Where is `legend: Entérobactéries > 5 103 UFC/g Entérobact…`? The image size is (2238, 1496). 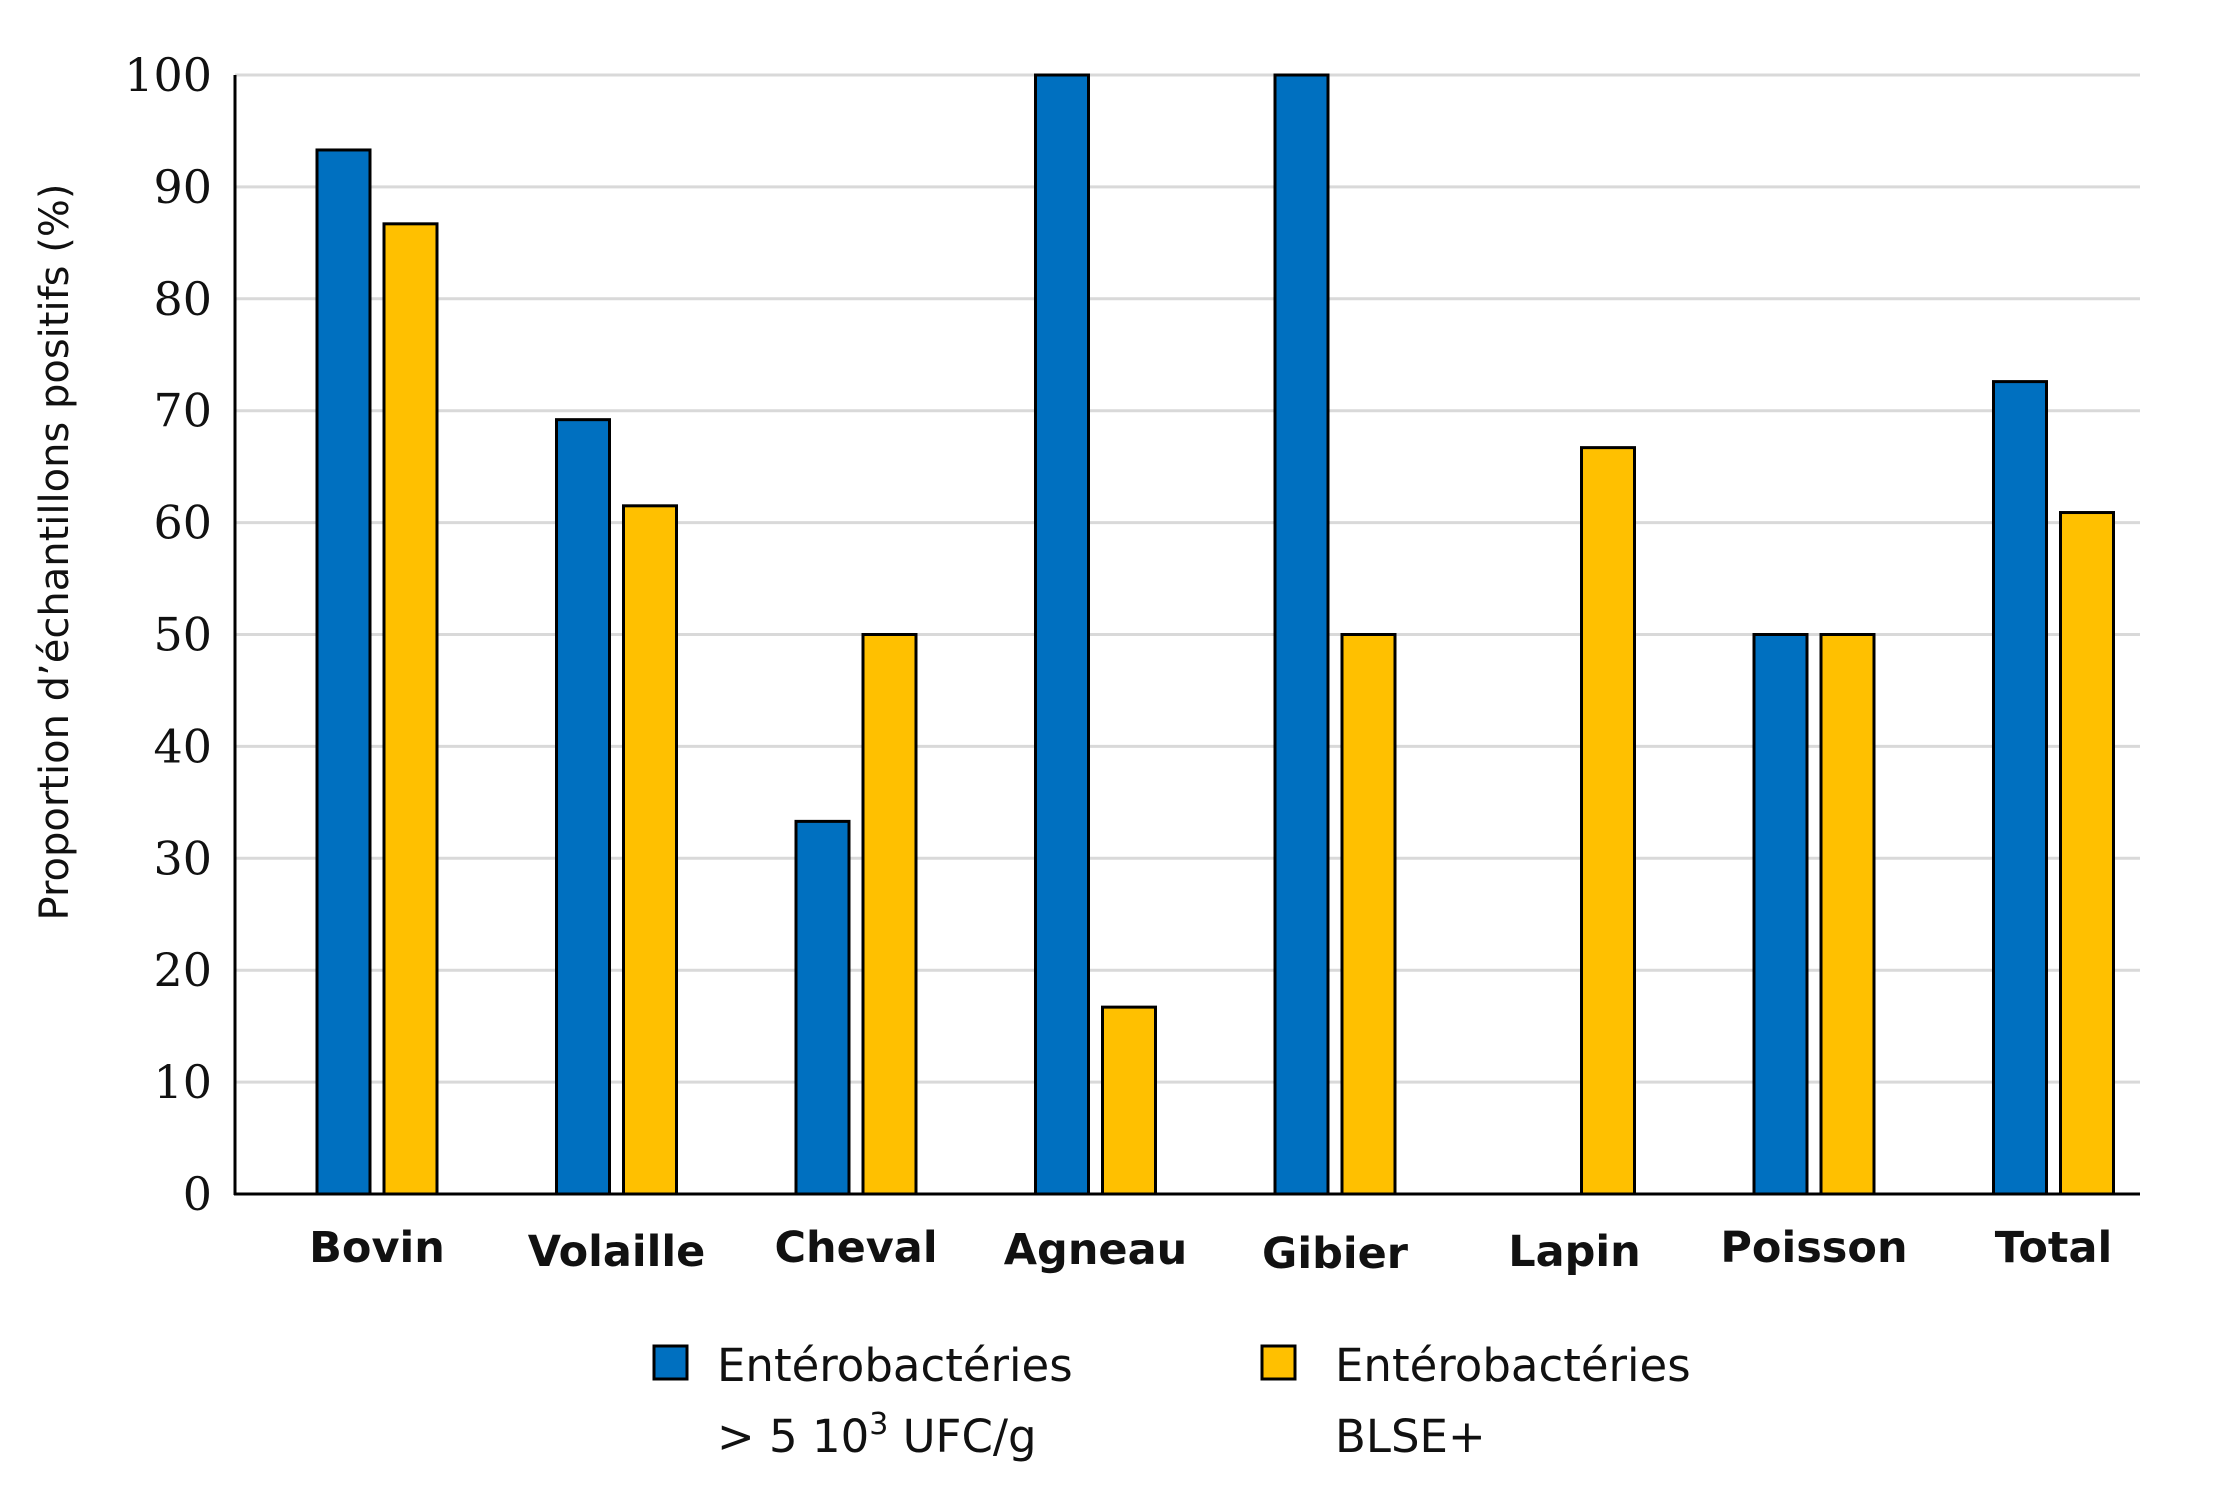
legend: Entérobactéries > 5 103 UFC/g Entérobact… is located at coordinates (1171, 1401).